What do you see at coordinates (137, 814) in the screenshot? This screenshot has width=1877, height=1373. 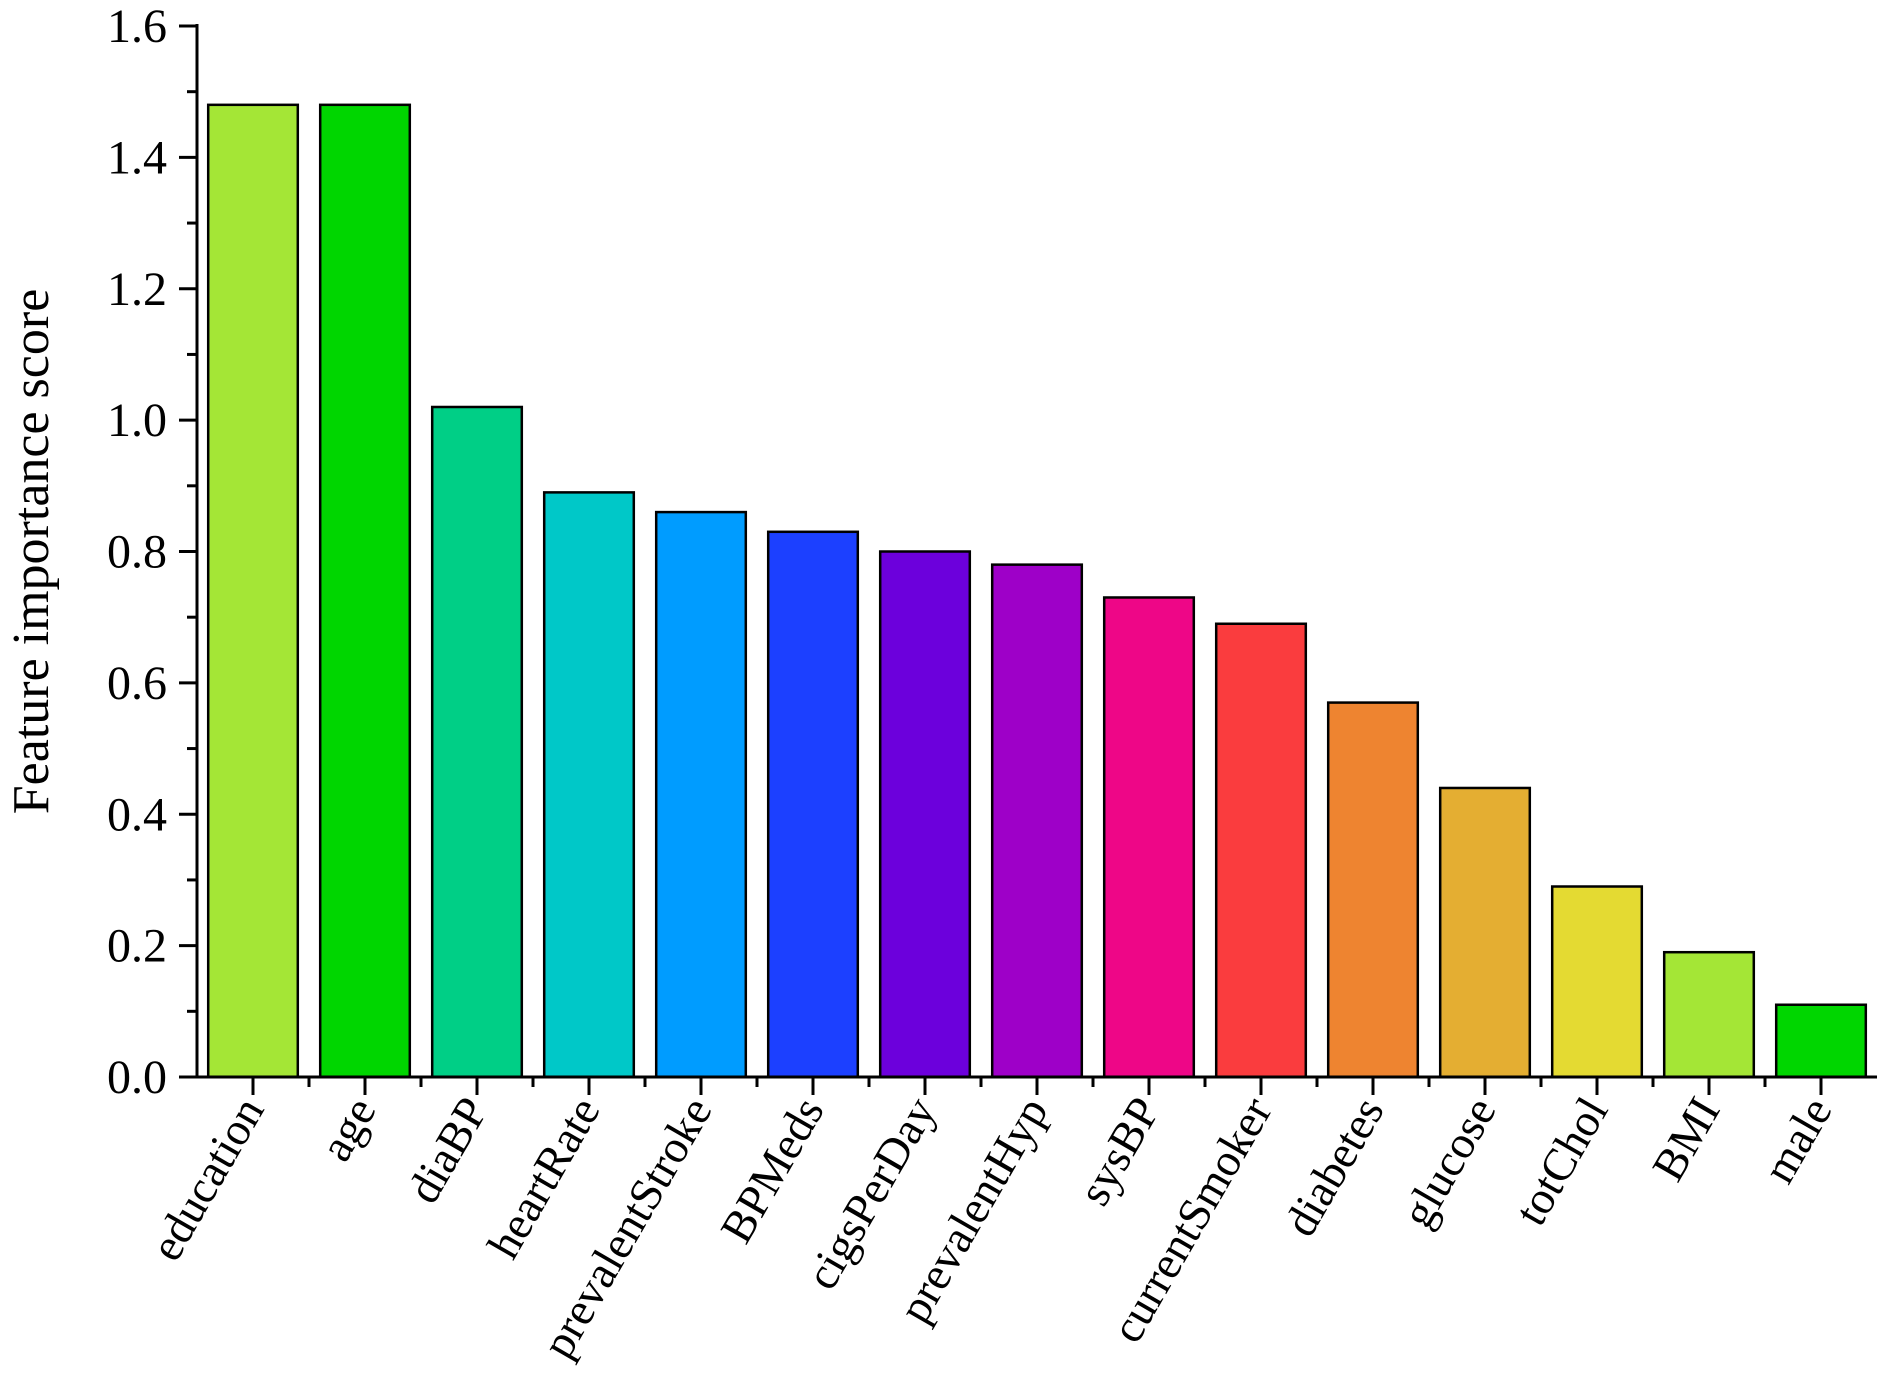 I see `y-tick-label: 0.4` at bounding box center [137, 814].